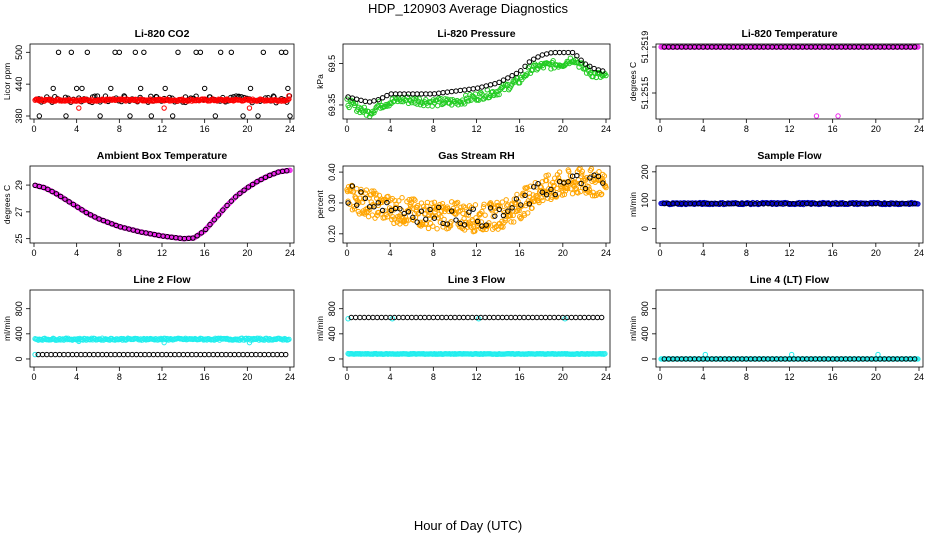 The width and height of the screenshot is (936, 540). I want to click on chart-panel-6: Sample Flow ml/min 0 4 8 12 16 20 24 0 100 200, so click(776, 204).